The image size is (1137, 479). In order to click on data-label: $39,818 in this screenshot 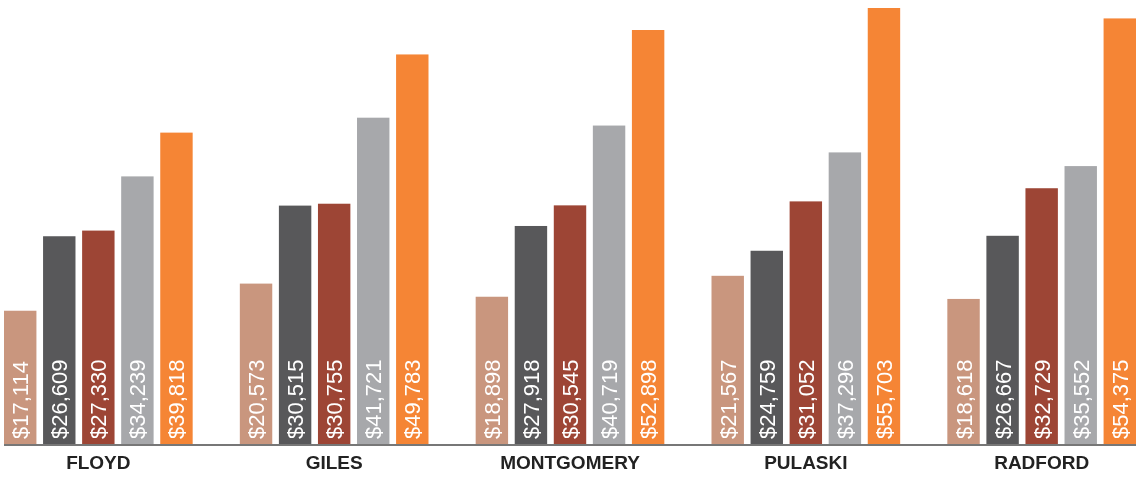, I will do `click(177, 399)`.